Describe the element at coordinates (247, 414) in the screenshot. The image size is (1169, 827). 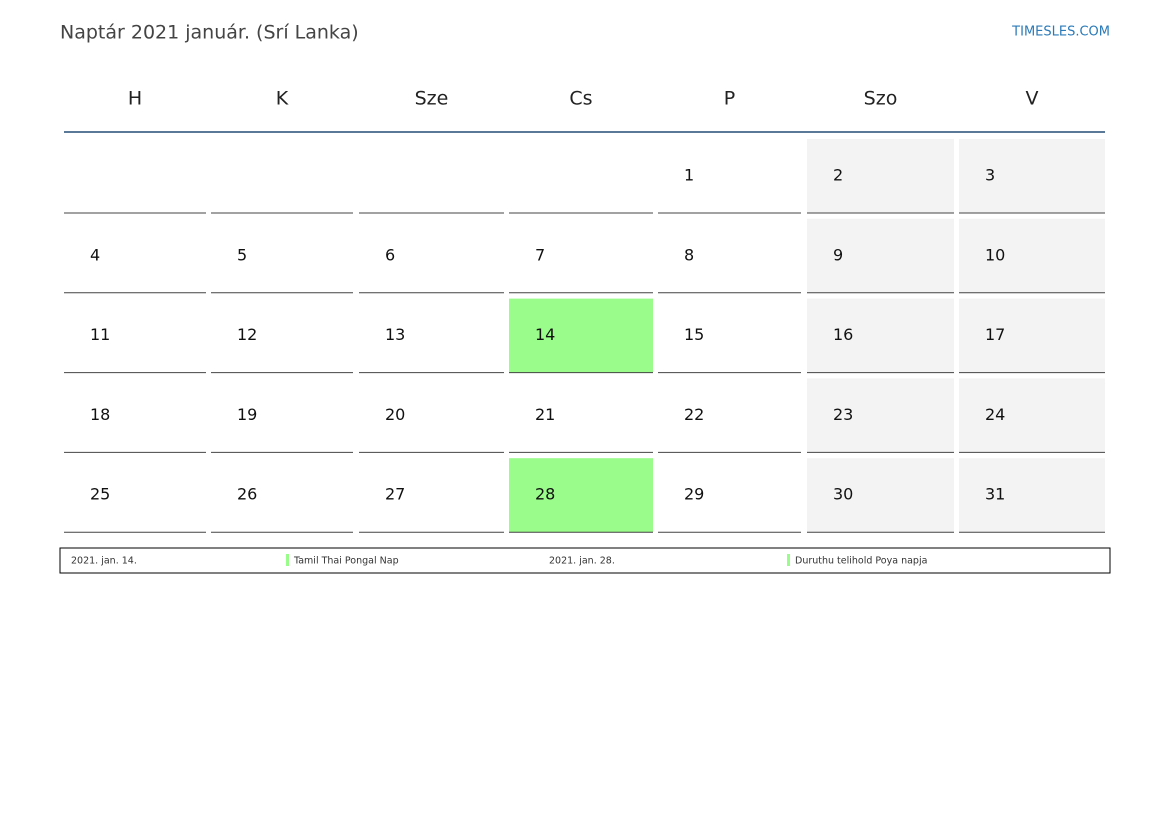
I see `day-number: 19` at that location.